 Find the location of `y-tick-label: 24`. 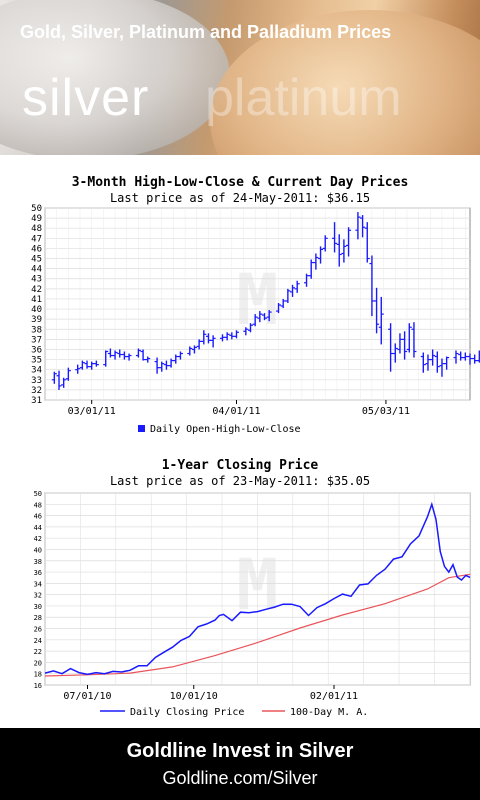

y-tick-label: 24 is located at coordinates (38, 641).